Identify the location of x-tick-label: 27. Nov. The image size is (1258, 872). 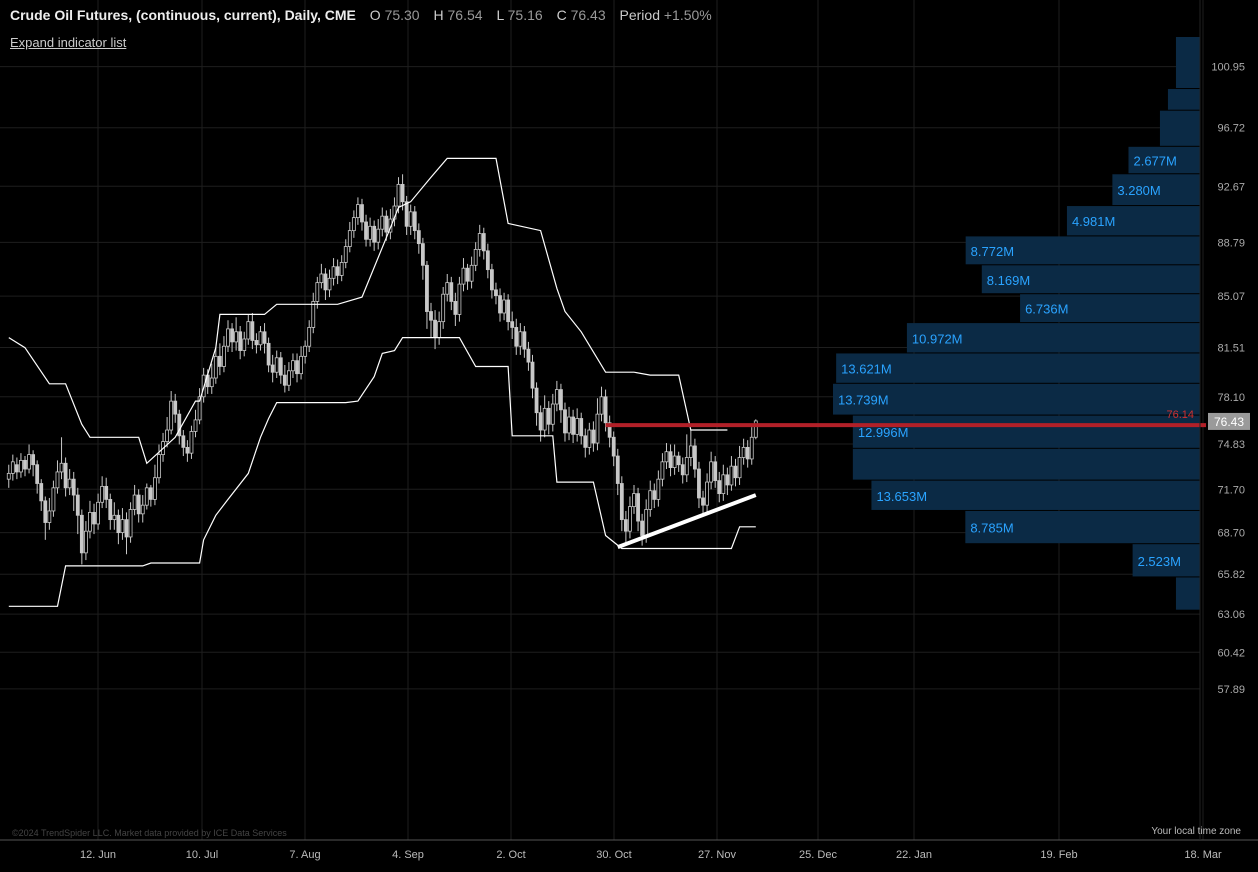
(717, 855).